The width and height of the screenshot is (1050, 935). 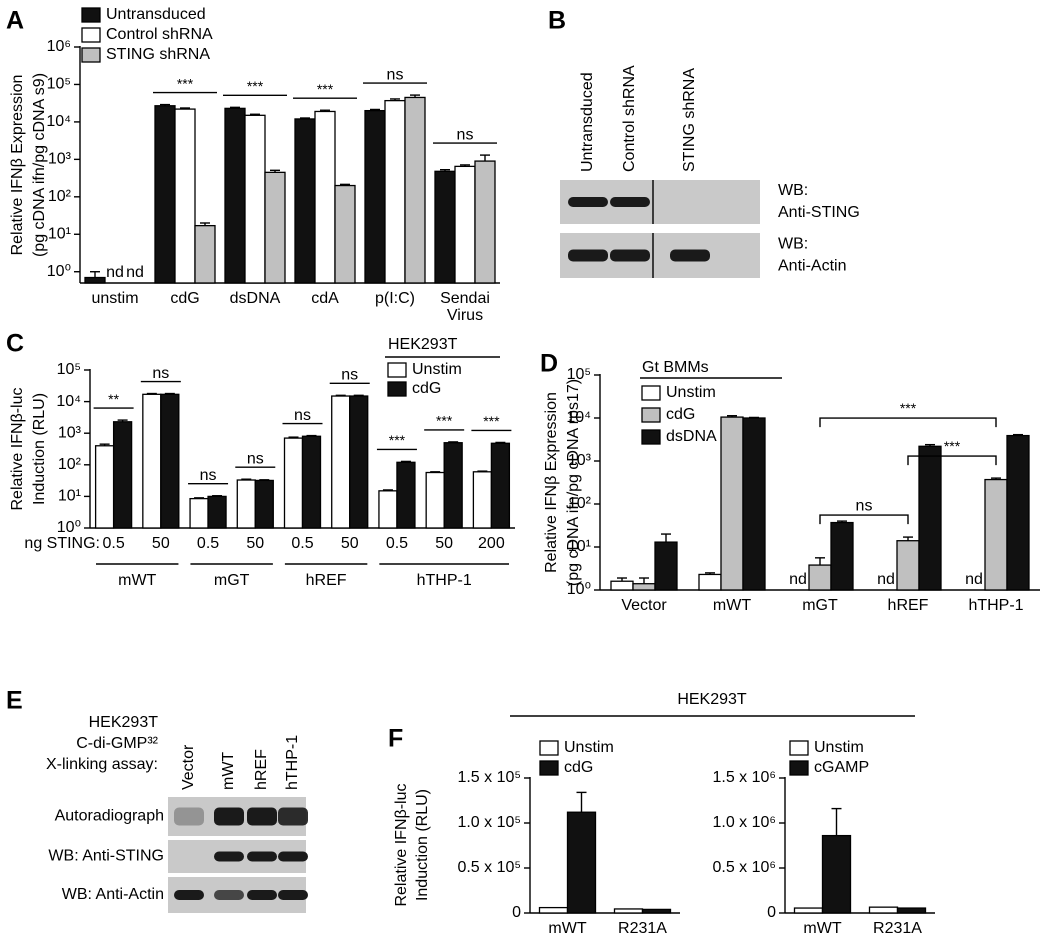 I want to click on panel-letter: D, so click(x=549, y=364).